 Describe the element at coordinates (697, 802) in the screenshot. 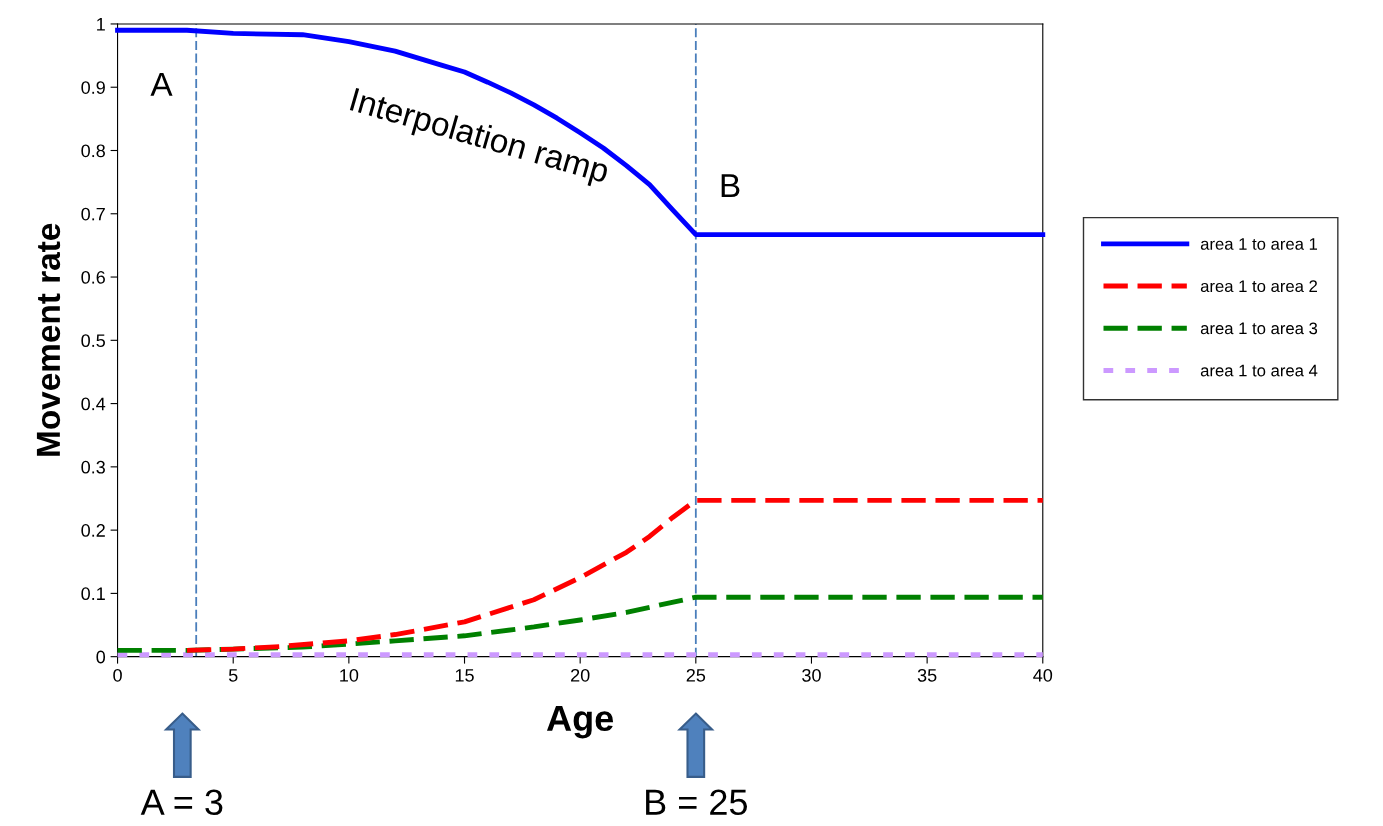

I see `text: B = 25` at that location.